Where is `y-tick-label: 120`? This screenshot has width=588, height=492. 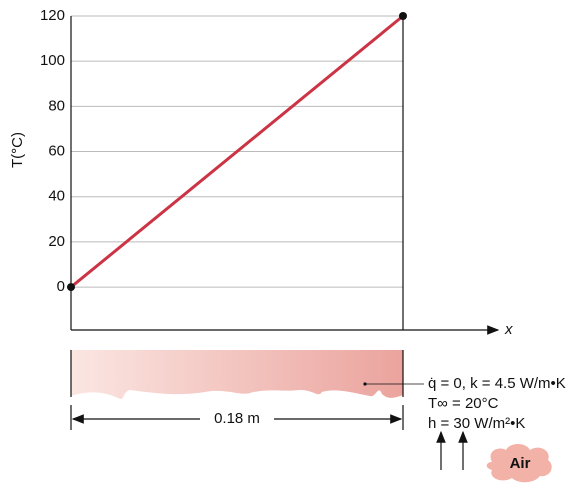 y-tick-label: 120 is located at coordinates (52, 15).